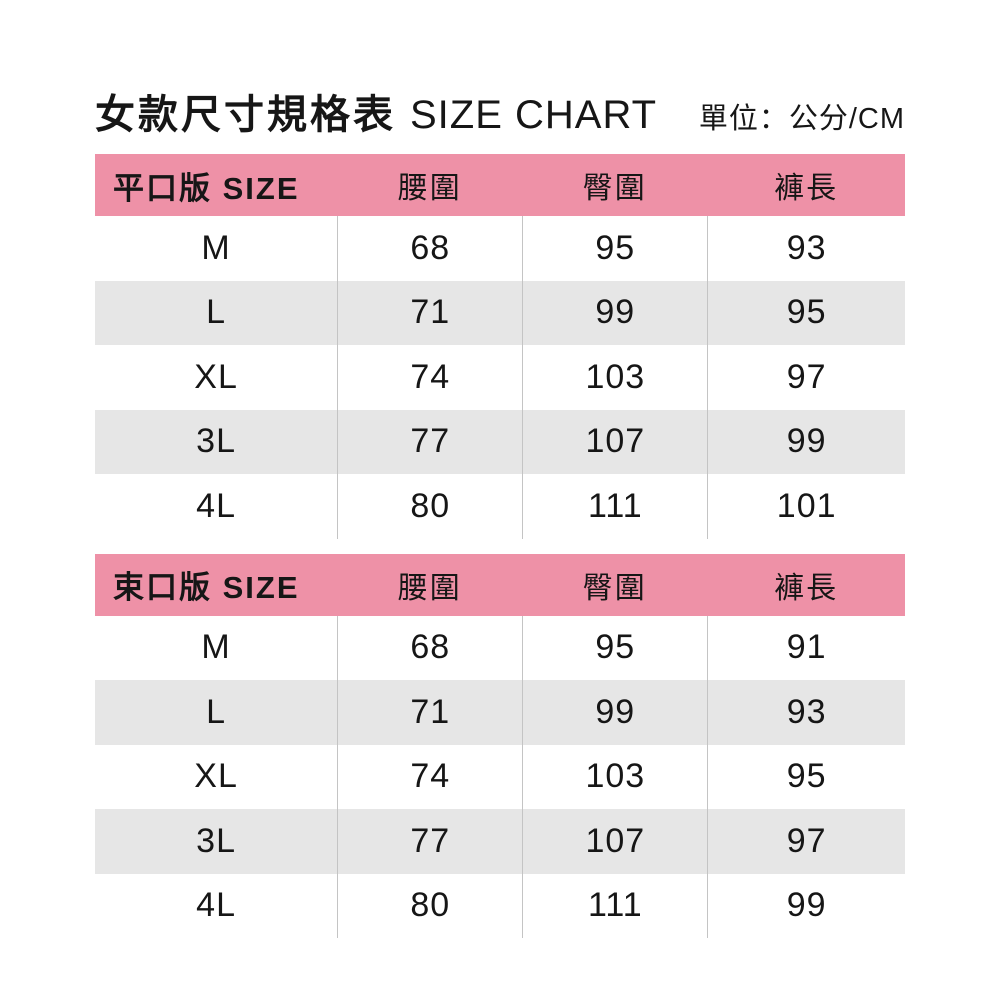 This screenshot has height=1000, width=1000. Describe the element at coordinates (500, 584) in the screenshot. I see `table-header: 束口版 SIZE 腰圍 臀圍 褲長` at that location.